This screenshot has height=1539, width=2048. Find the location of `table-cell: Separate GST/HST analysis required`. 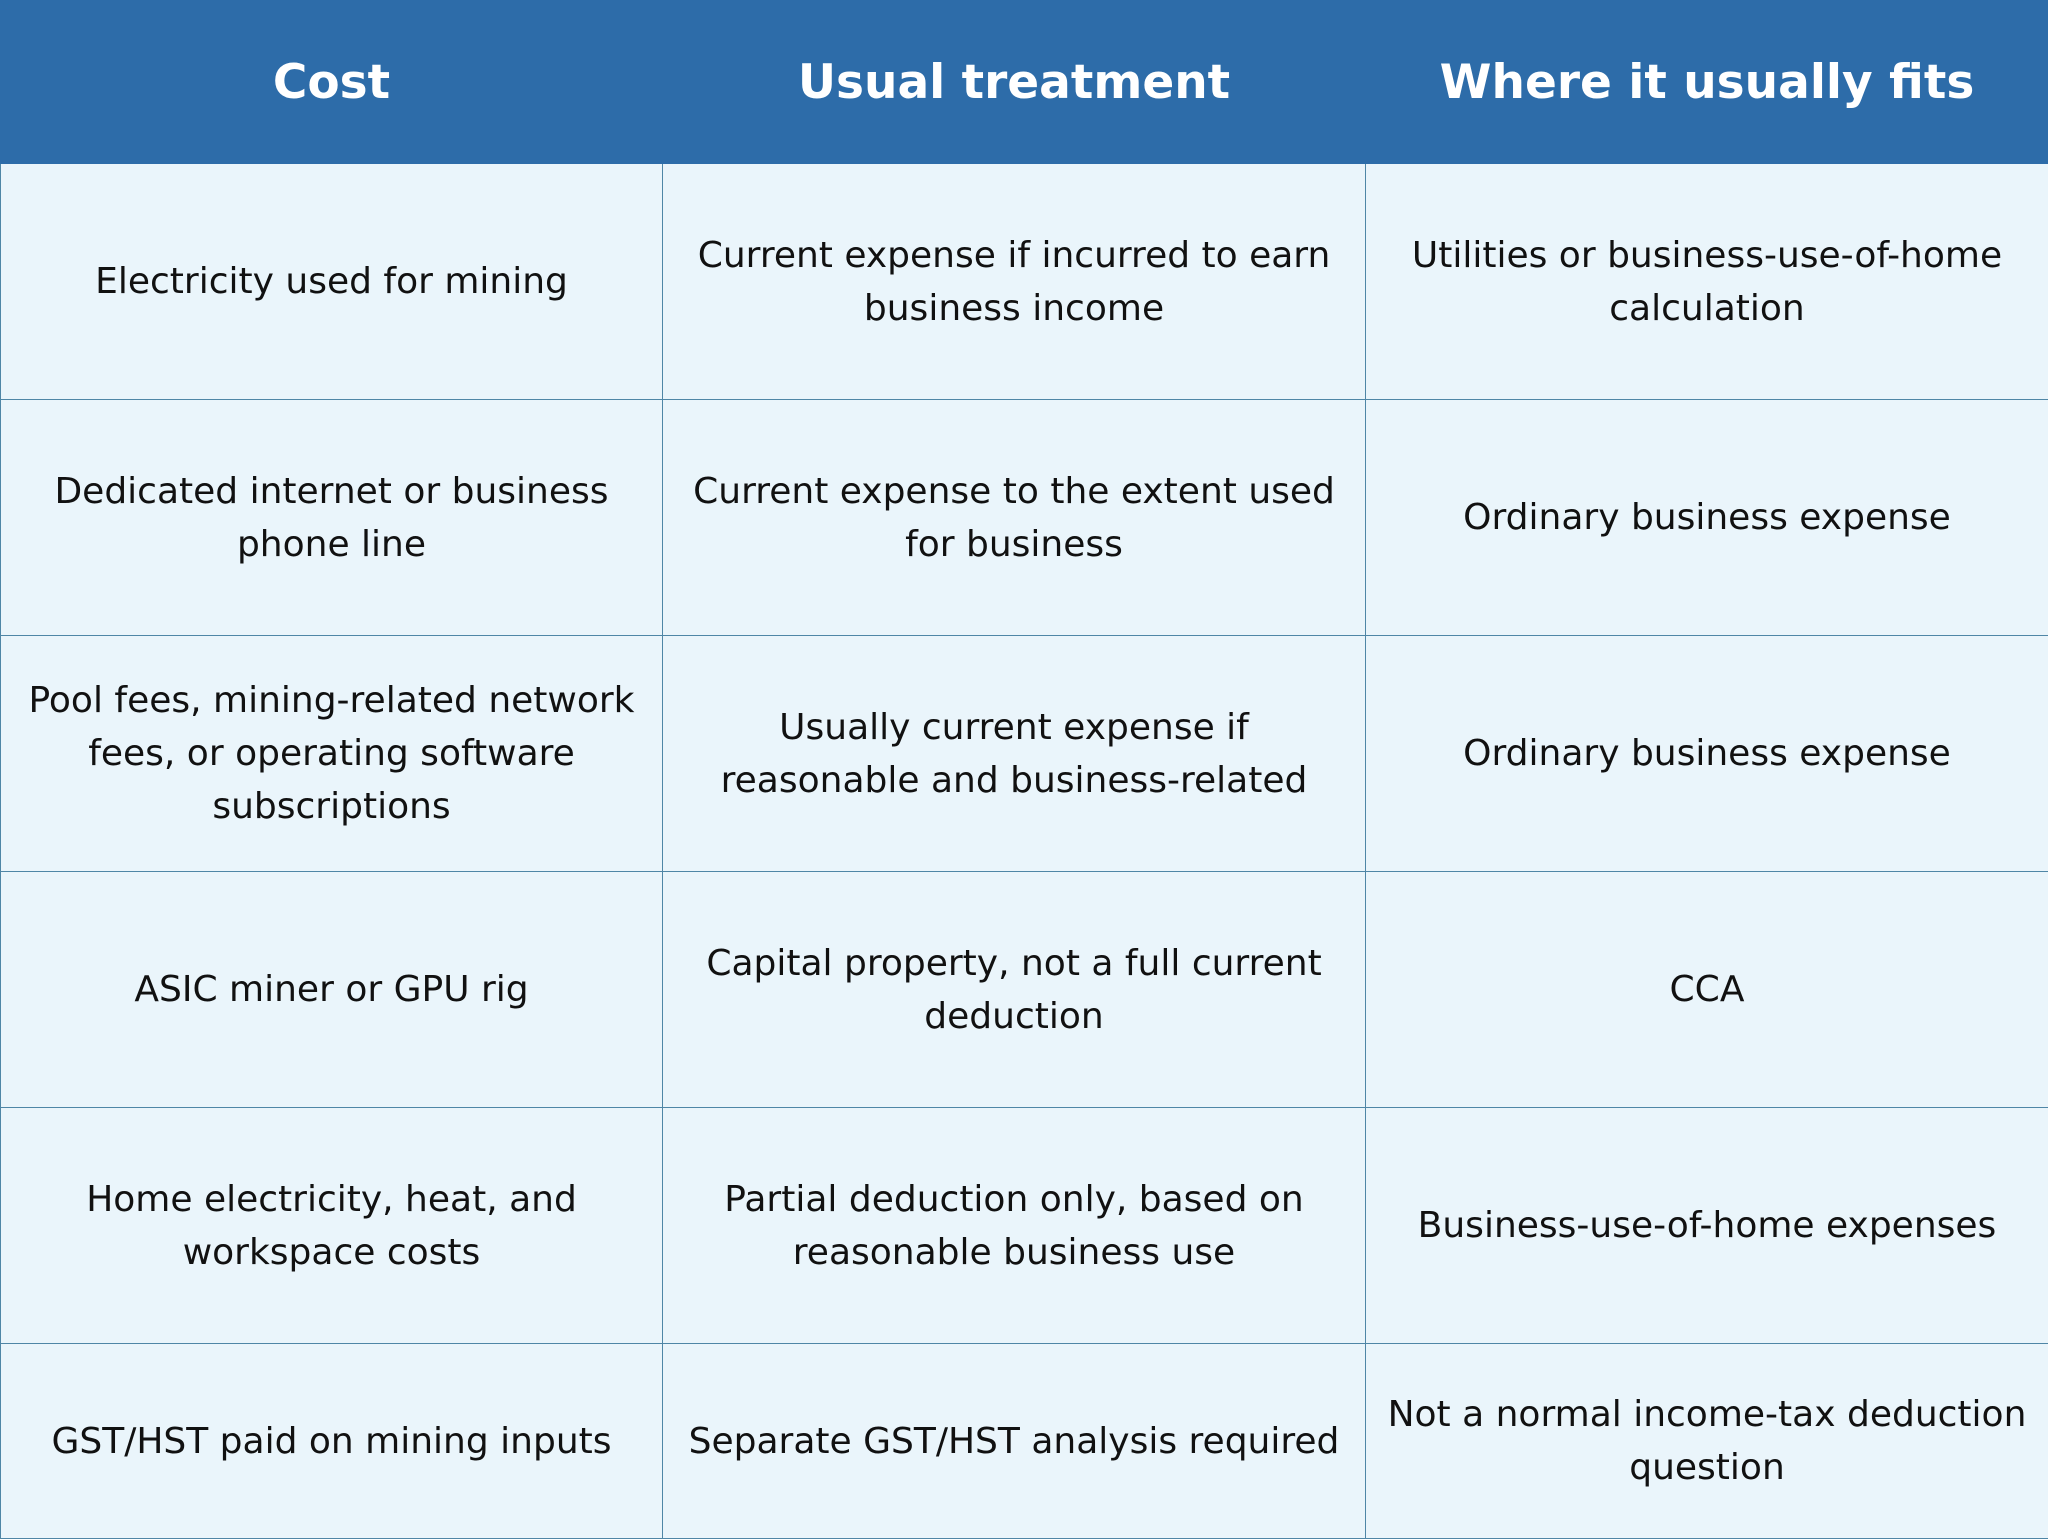

table-cell: Separate GST/HST analysis required is located at coordinates (1014, 1441).